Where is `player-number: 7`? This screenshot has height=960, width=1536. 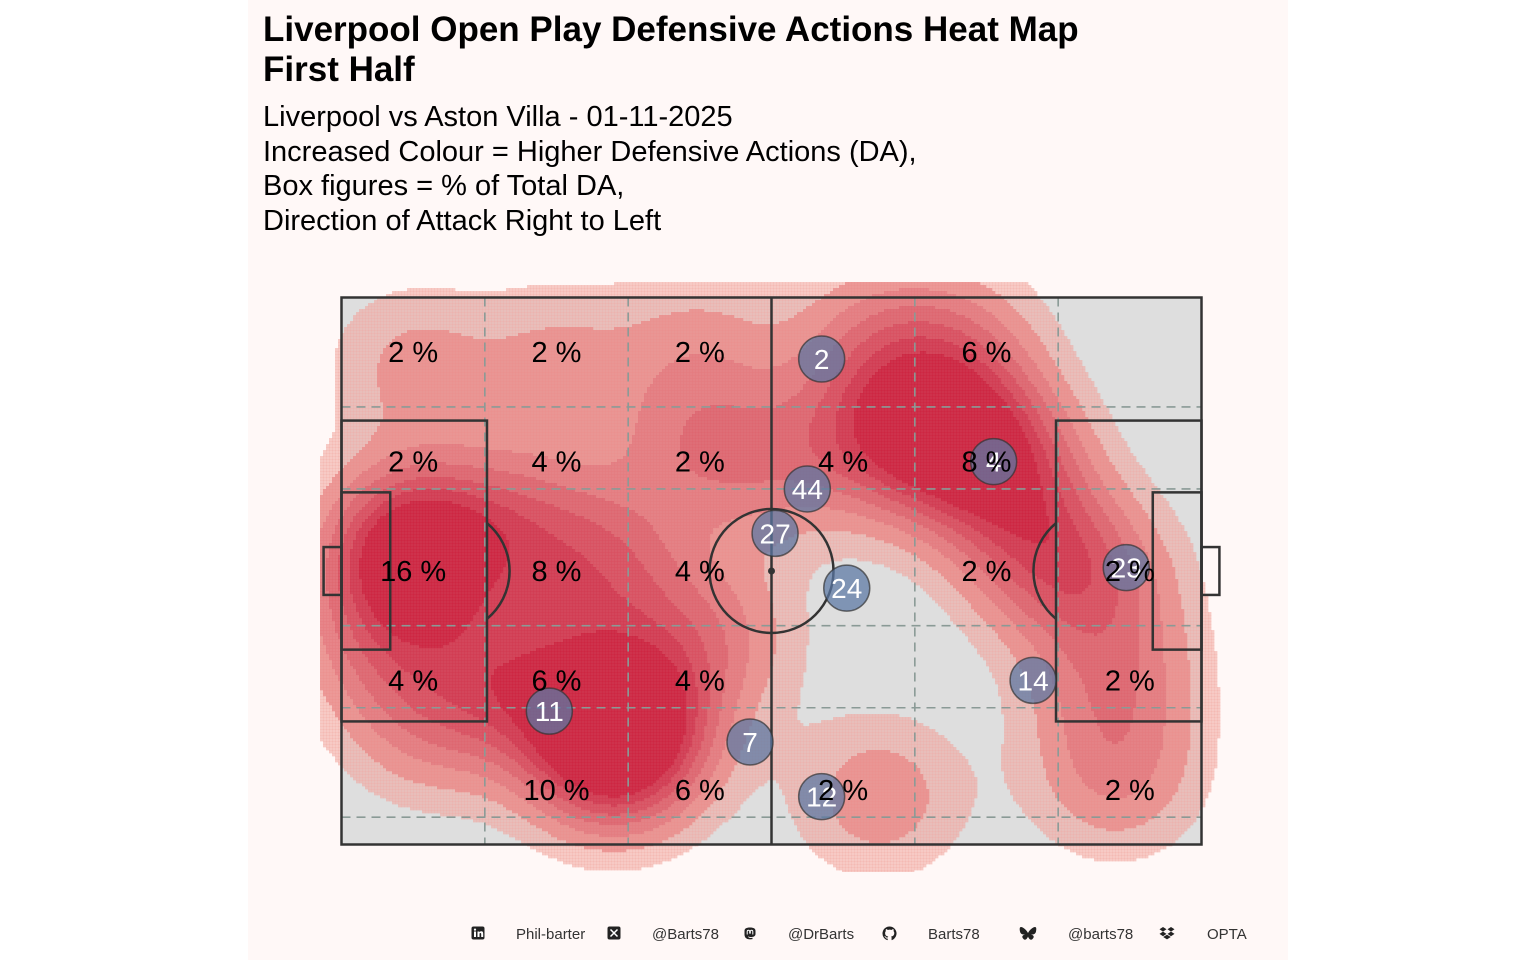 player-number: 7 is located at coordinates (750, 742).